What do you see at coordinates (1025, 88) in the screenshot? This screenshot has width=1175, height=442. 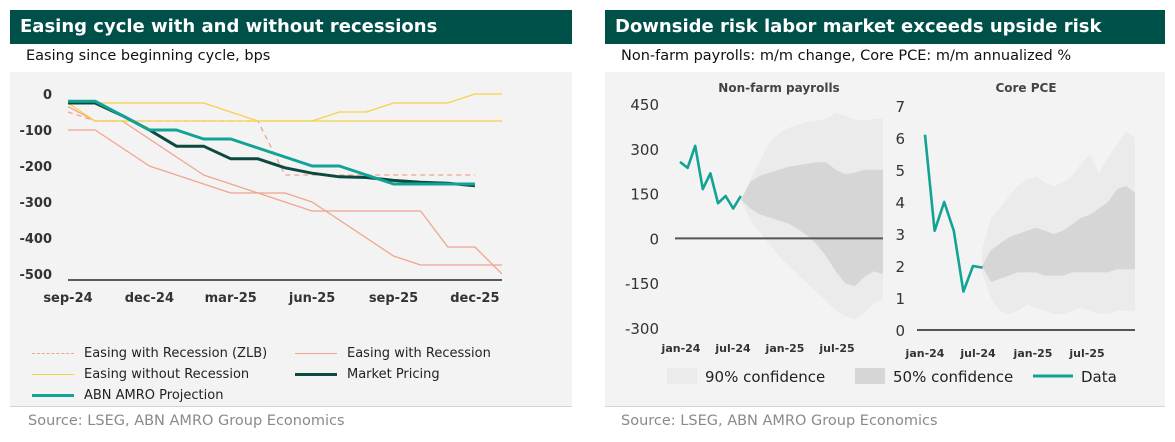 I see `subchart-title: Core PCE` at bounding box center [1025, 88].